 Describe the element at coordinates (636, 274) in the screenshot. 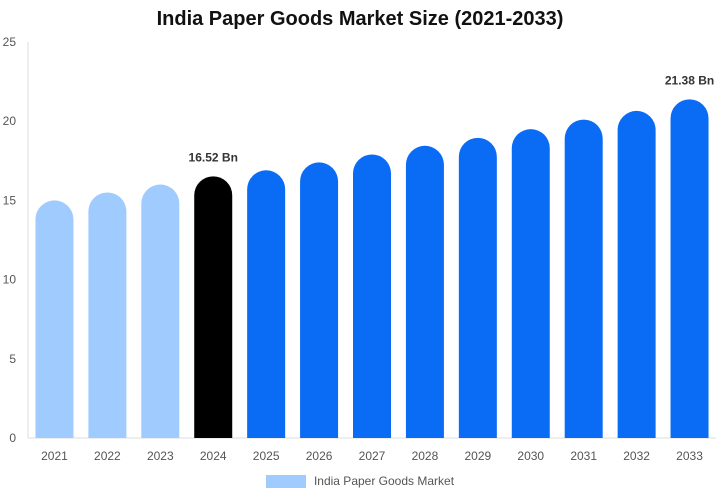

I see `bar-2032` at that location.